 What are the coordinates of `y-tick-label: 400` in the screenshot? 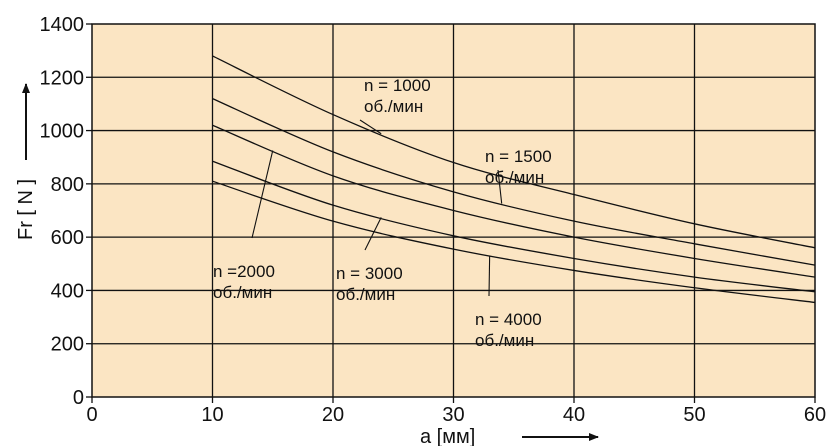 It's located at (67, 291).